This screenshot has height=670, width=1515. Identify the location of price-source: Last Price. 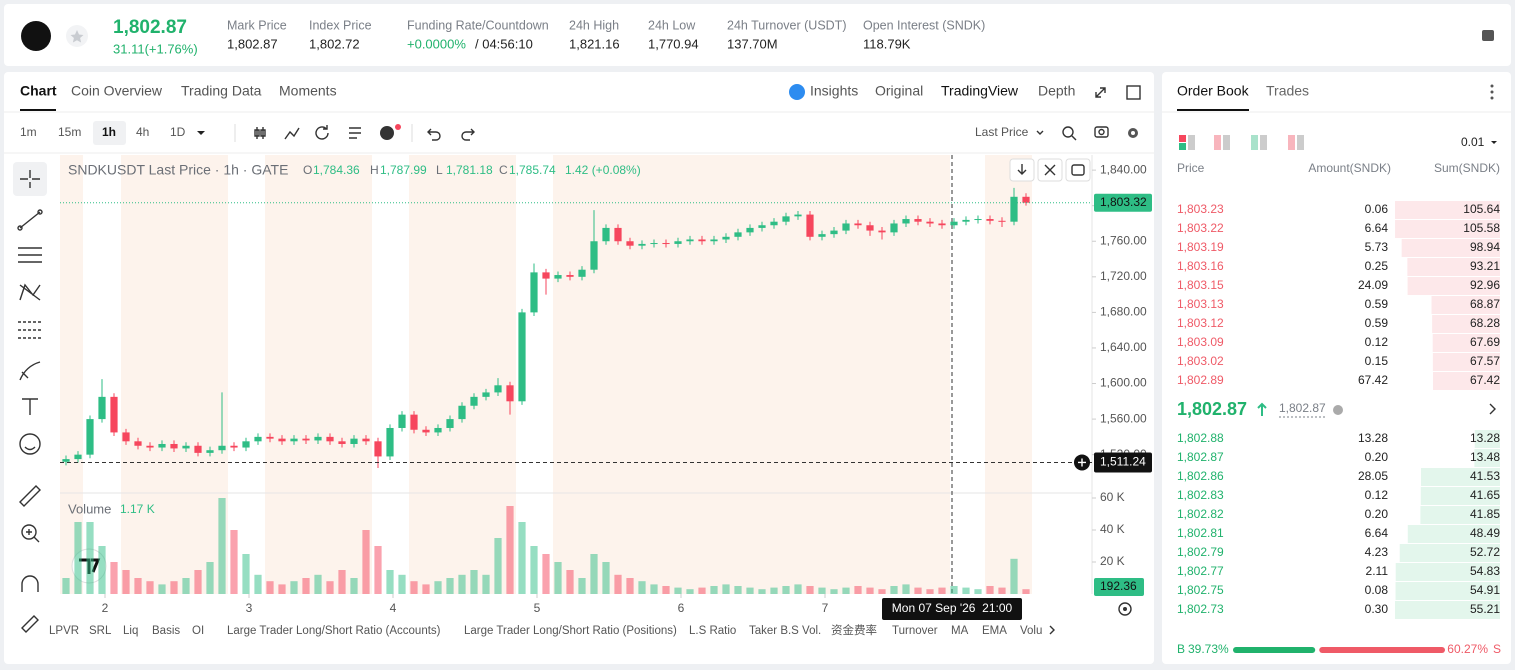
(1002, 132).